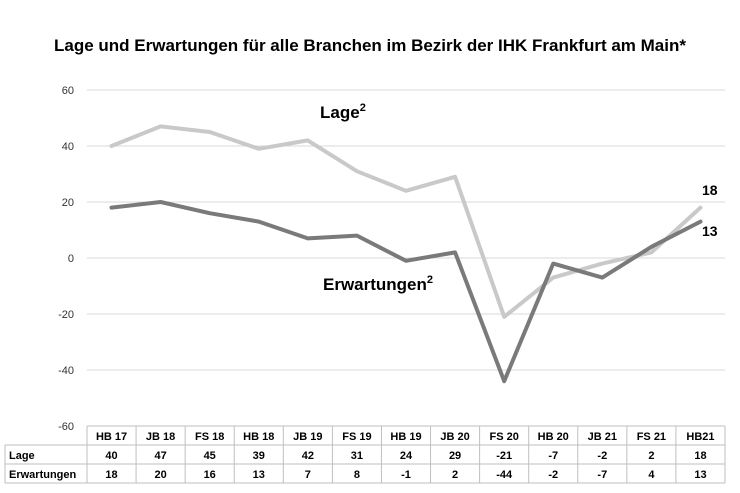 The height and width of the screenshot is (493, 740). Describe the element at coordinates (68, 203) in the screenshot. I see `y-tick-label: 20` at that location.